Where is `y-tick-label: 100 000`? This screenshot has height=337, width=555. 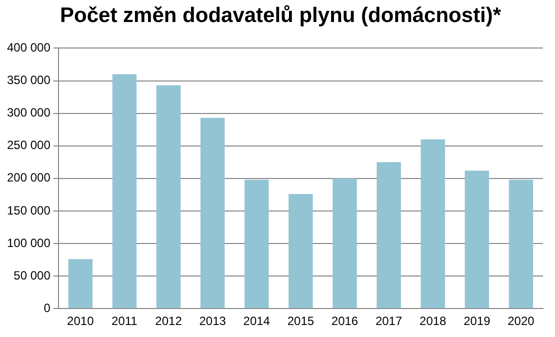
y-tick-label: 100 000 is located at coordinates (28, 243).